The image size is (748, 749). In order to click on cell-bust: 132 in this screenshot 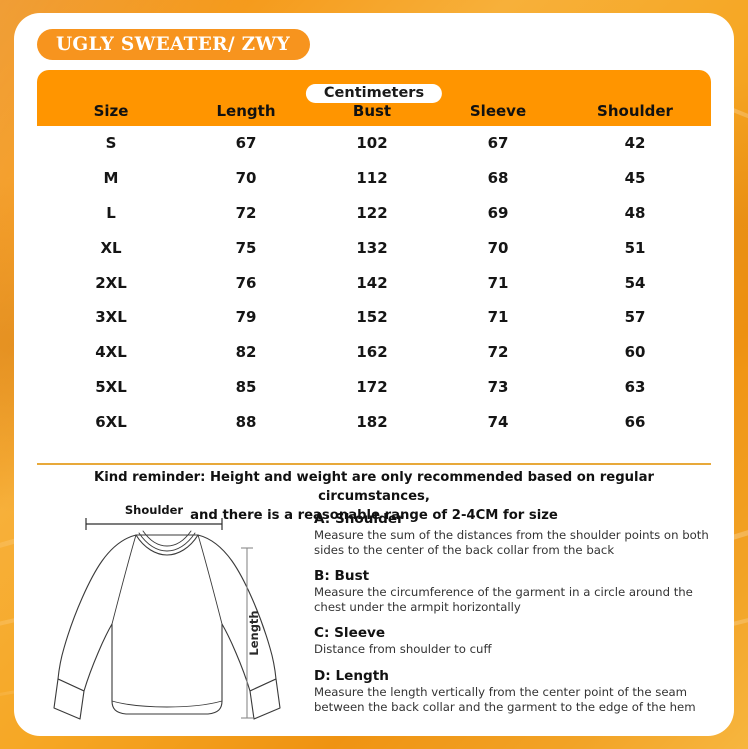, I will do `click(372, 247)`.